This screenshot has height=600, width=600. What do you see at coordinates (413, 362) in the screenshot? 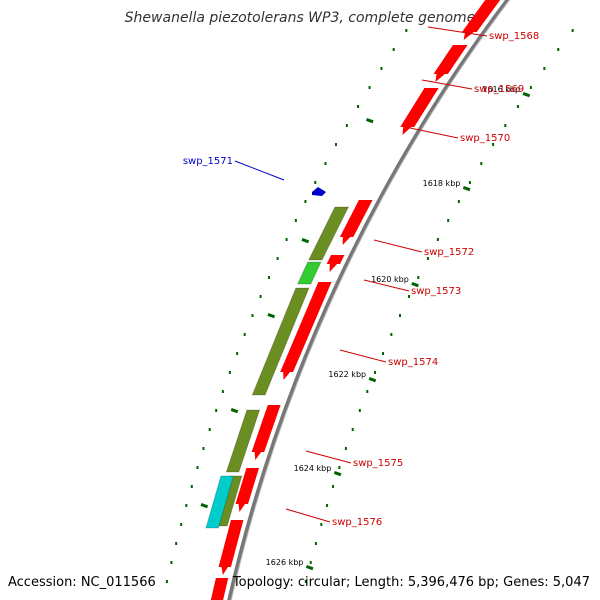
I see `gene-label: swp_1574` at bounding box center [413, 362].